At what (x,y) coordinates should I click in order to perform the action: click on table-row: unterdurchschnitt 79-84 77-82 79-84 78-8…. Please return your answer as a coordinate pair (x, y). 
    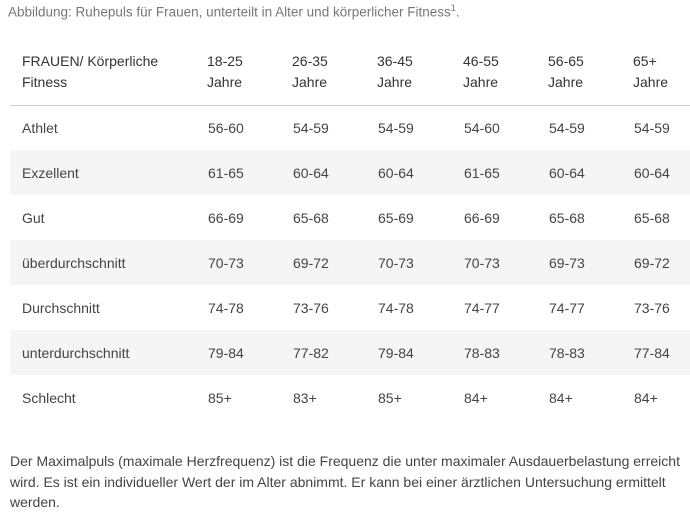
    Looking at the image, I should click on (350, 352).